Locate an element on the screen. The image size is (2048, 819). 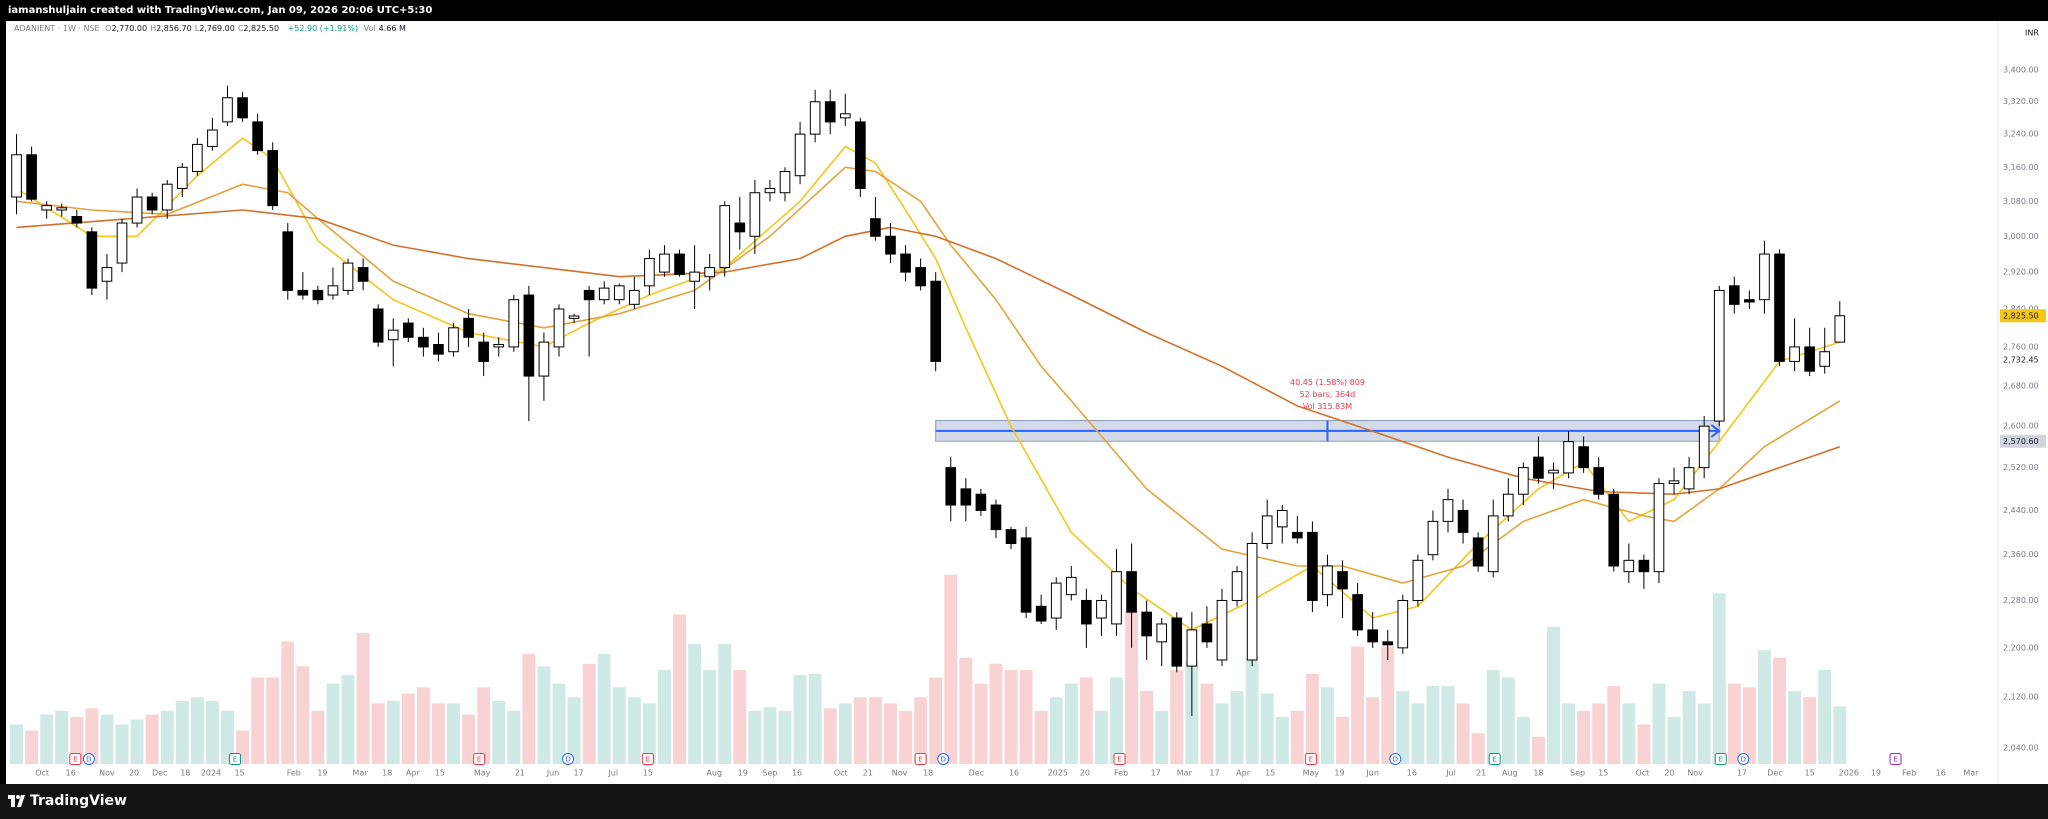
y-tick-label: 2,680.00 is located at coordinates (2021, 385).